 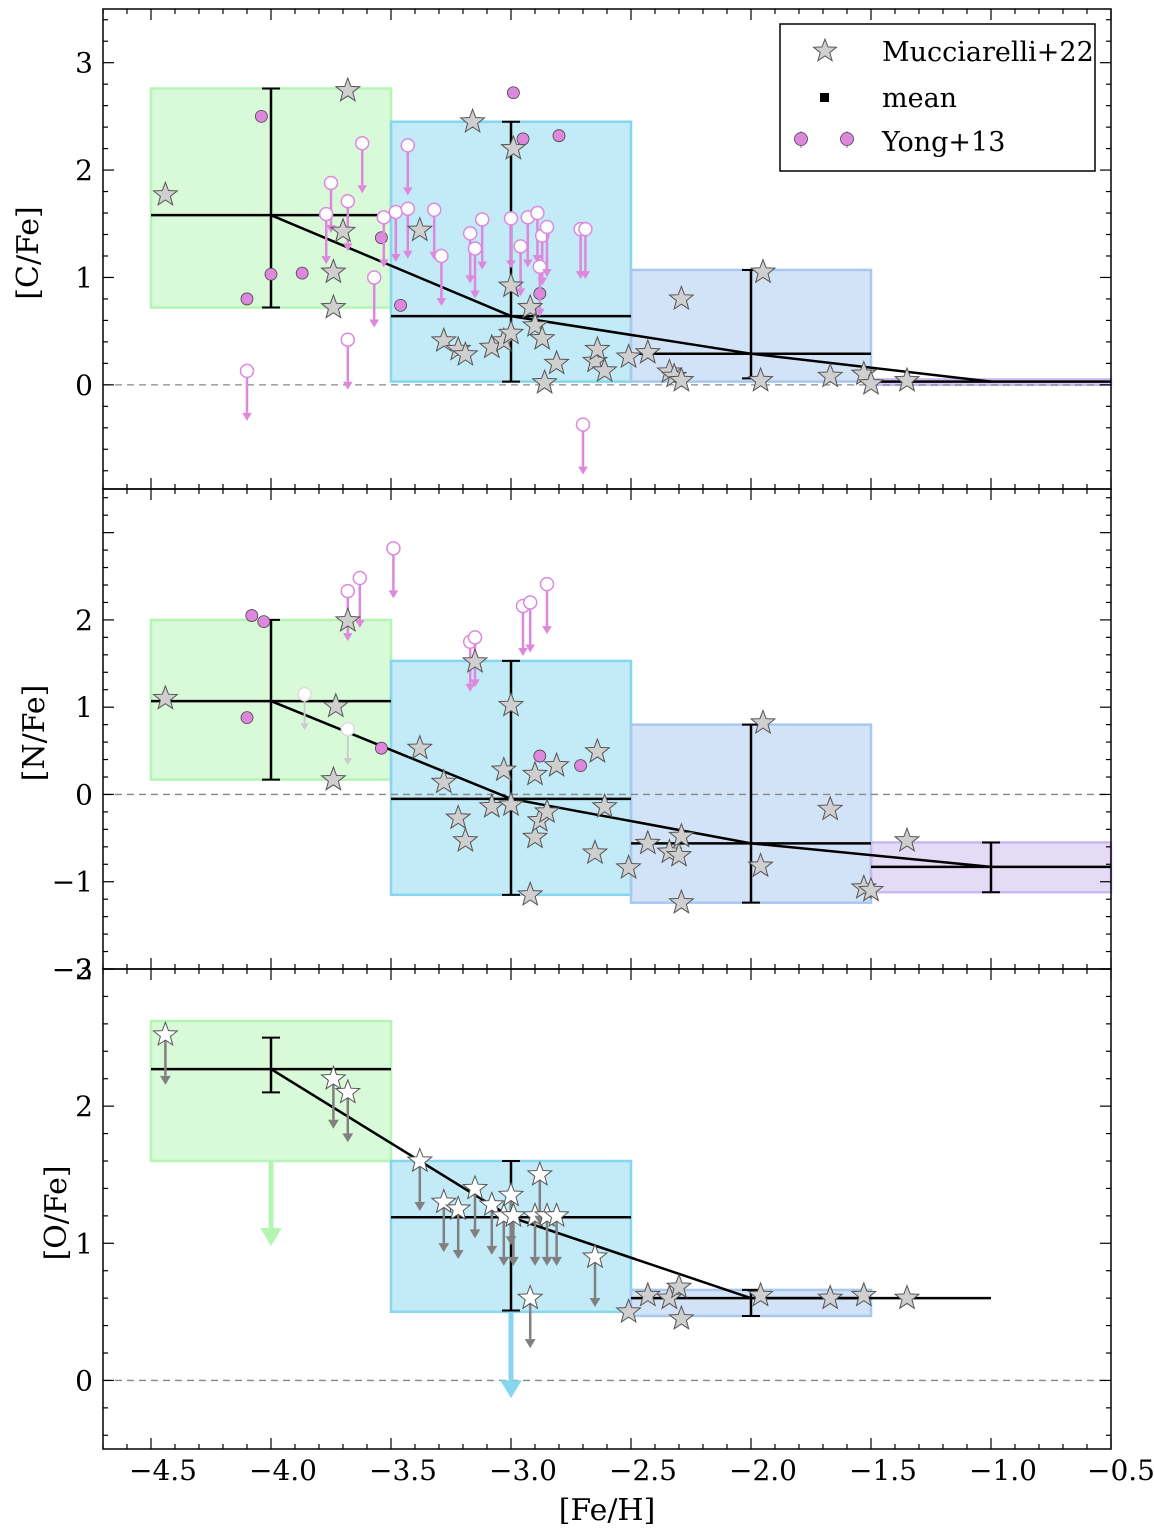 I want to click on legend-label-yong: Yong+13, so click(x=943, y=142).